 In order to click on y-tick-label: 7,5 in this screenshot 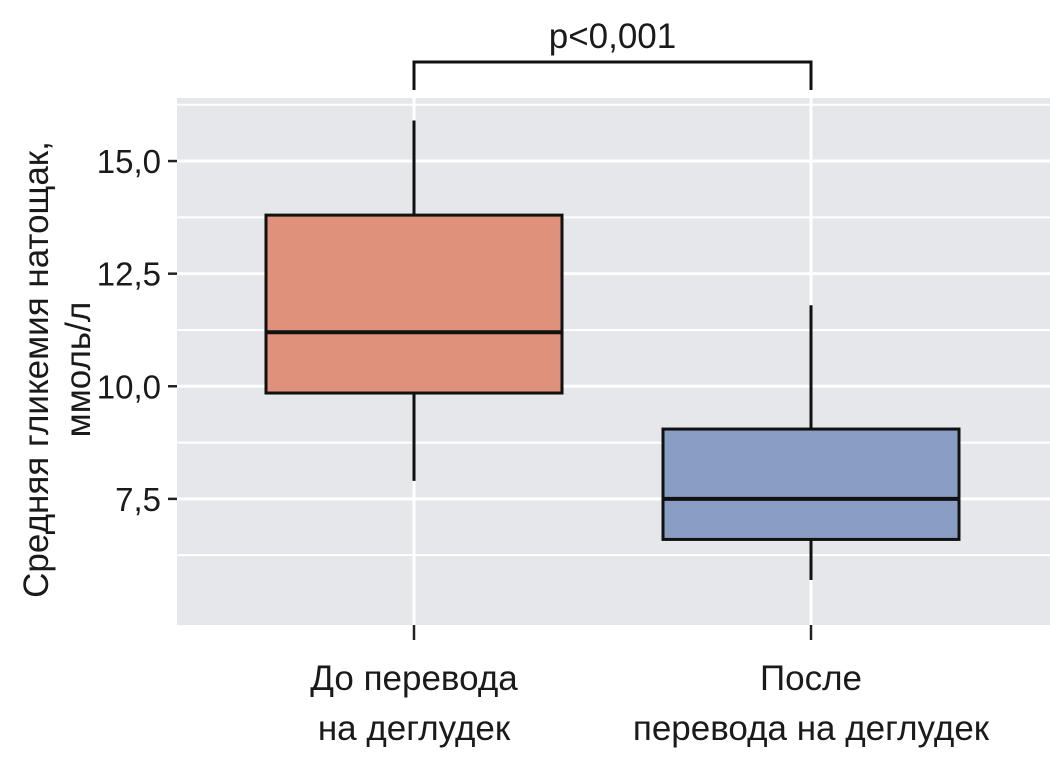, I will do `click(138, 499)`.